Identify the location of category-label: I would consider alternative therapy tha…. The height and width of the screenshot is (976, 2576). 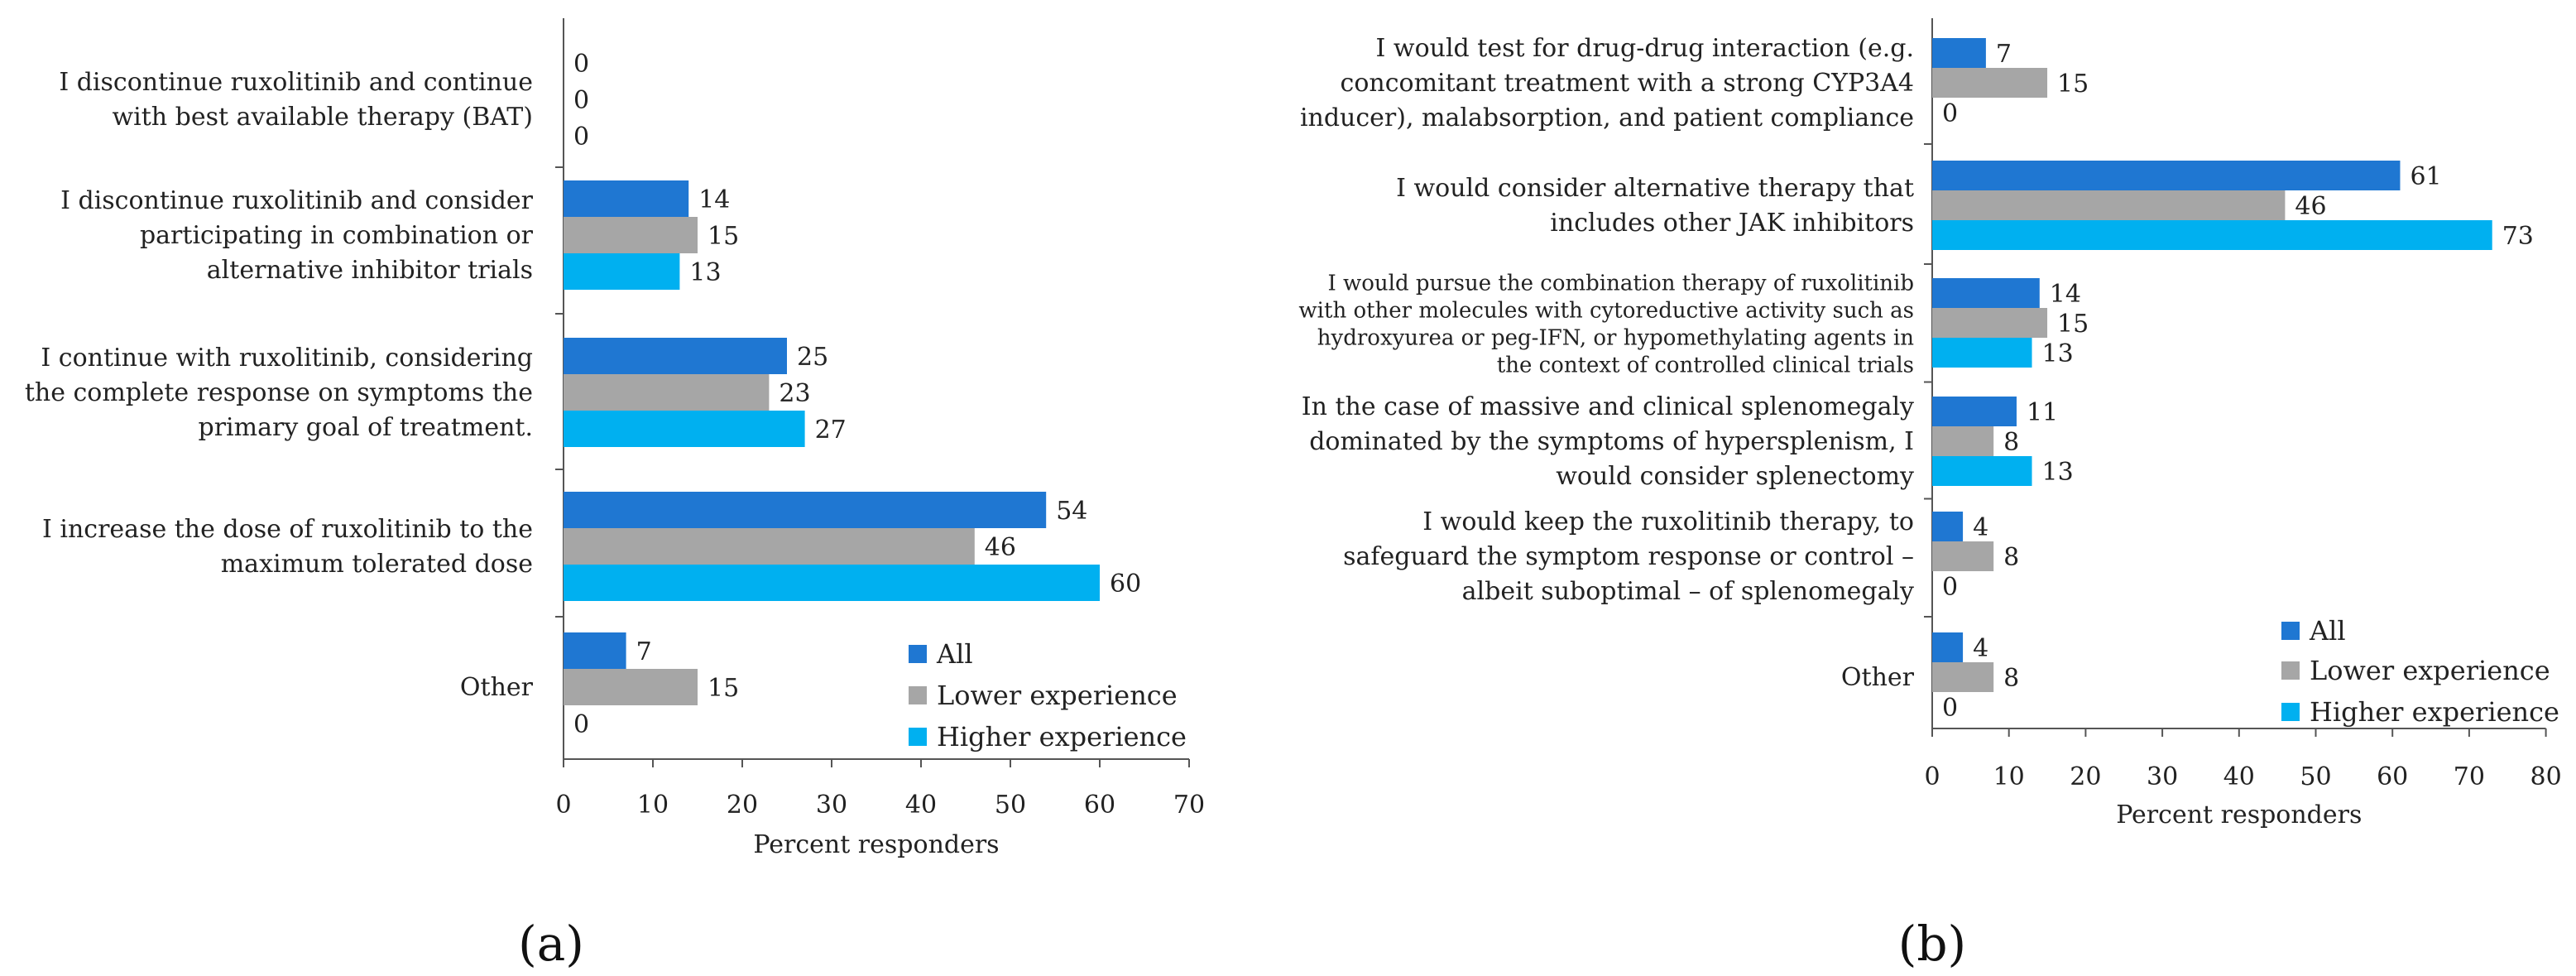
(1655, 188).